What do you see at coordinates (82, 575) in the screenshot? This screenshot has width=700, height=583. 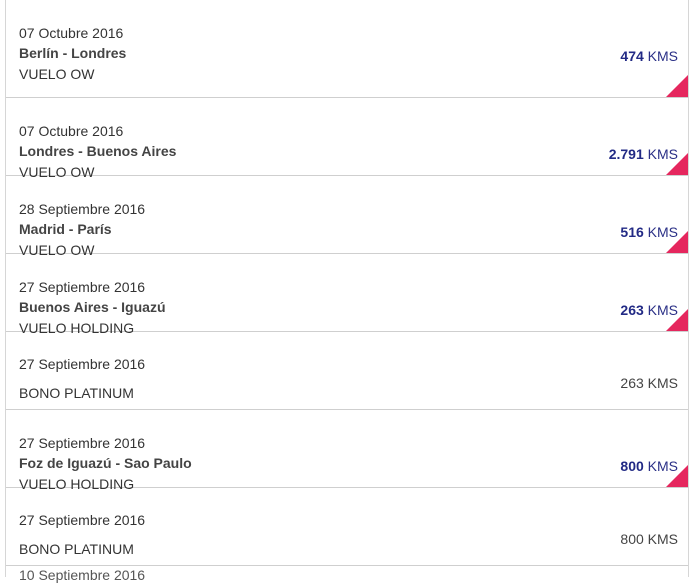 I see `transaction-date: 10 Septiembre 2016` at bounding box center [82, 575].